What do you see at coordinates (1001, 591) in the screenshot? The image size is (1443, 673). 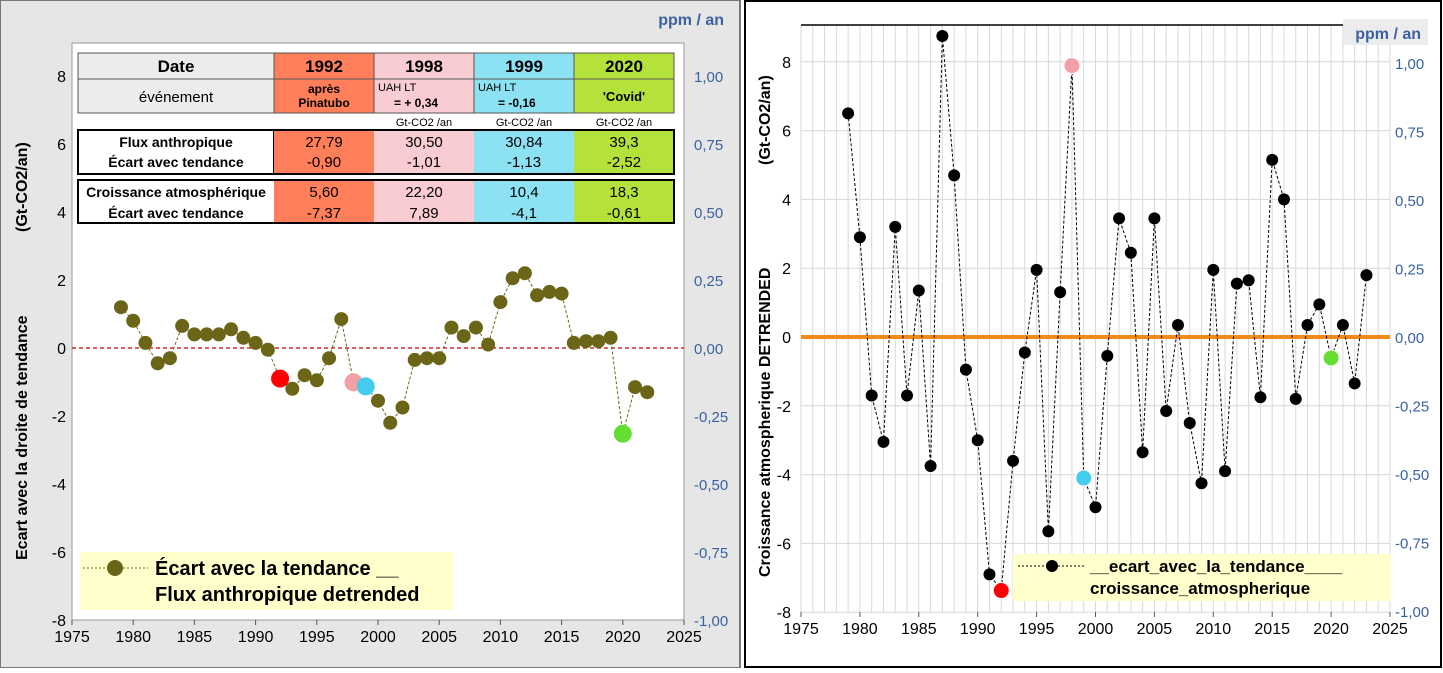 I see `highlight-point-1992` at bounding box center [1001, 591].